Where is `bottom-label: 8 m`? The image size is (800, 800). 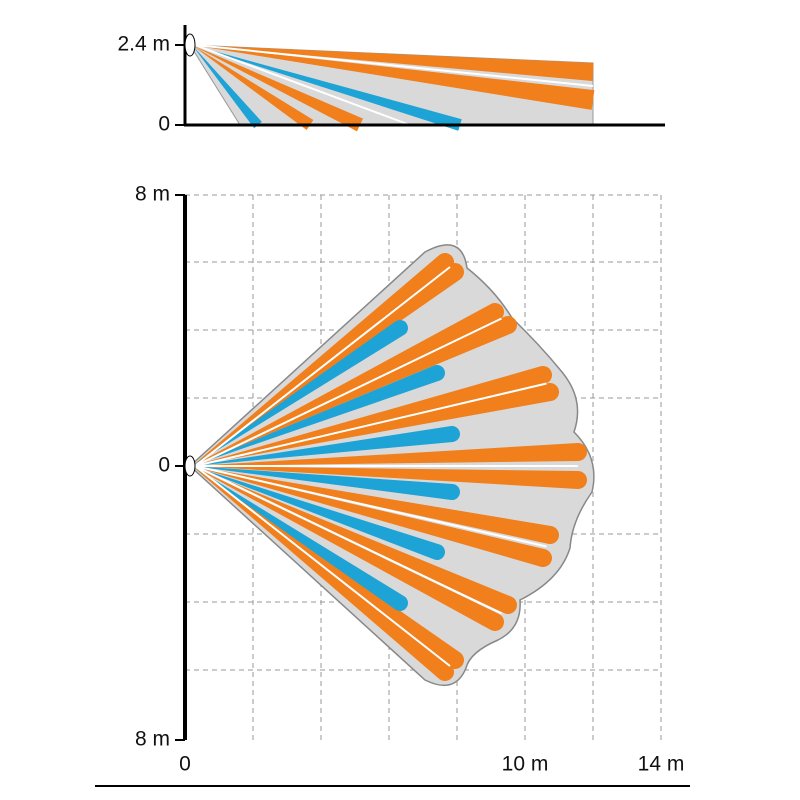
bottom-label: 8 m is located at coordinates (152, 739).